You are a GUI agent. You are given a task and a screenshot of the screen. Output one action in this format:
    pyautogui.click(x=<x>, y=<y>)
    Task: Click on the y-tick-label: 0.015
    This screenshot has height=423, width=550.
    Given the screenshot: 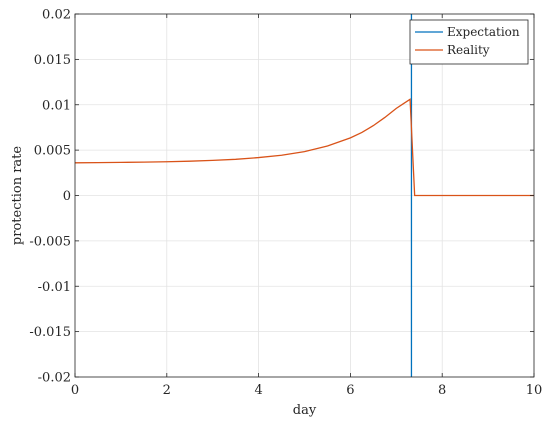 What is the action you would take?
    pyautogui.click(x=52, y=60)
    